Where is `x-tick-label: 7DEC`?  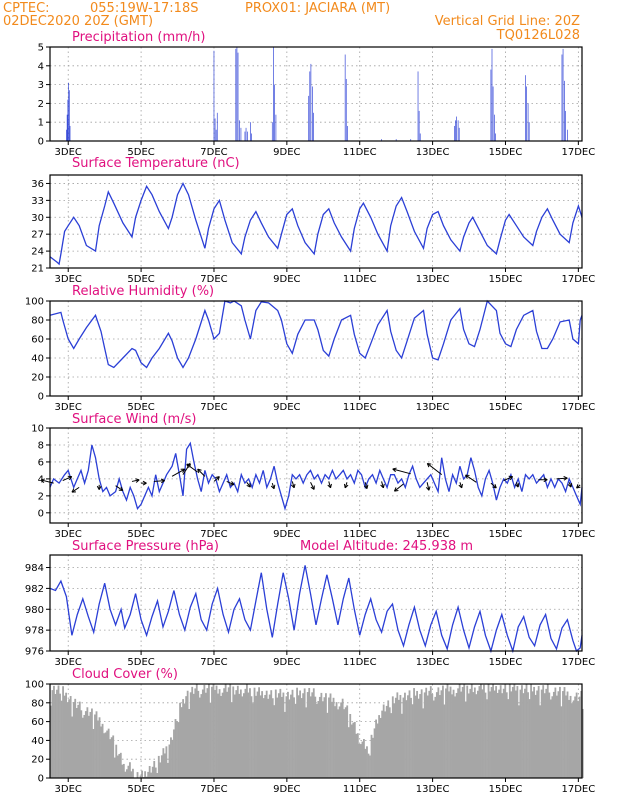 x-tick-label: 7DEC is located at coordinates (213, 789).